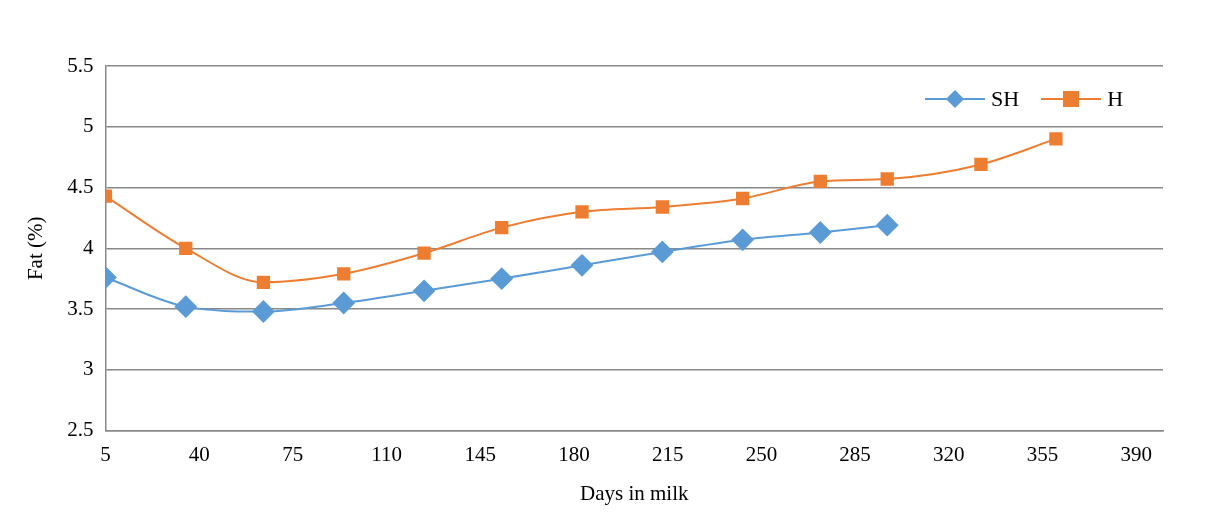 This screenshot has height=515, width=1205. I want to click on x-tick-label: 285, so click(855, 453).